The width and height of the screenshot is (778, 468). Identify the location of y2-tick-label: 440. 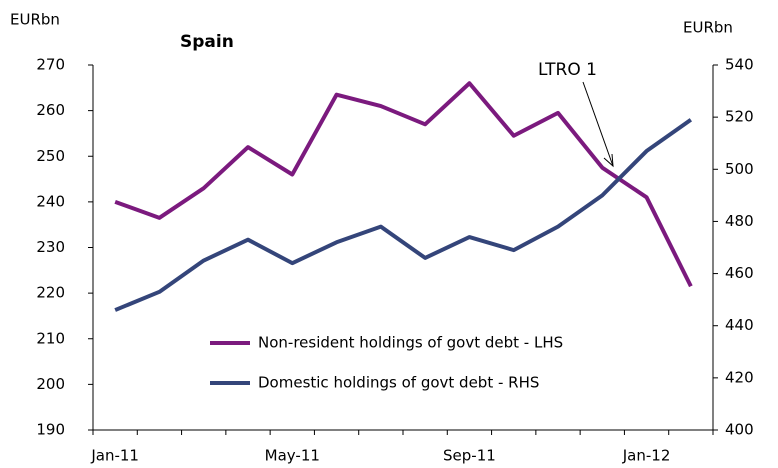
(739, 325).